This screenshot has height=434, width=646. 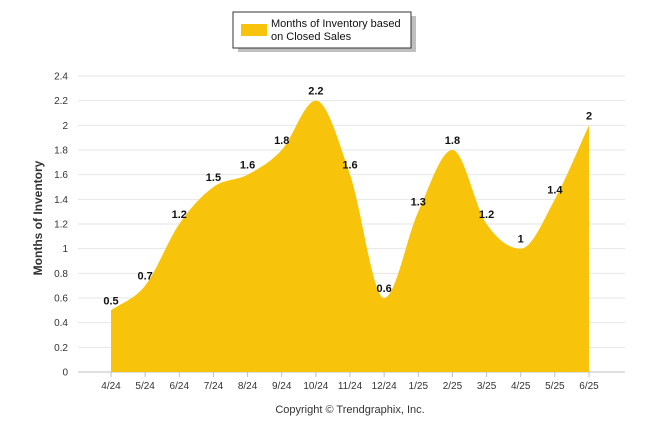 What do you see at coordinates (555, 190) in the screenshot?
I see `data-label: 1.4` at bounding box center [555, 190].